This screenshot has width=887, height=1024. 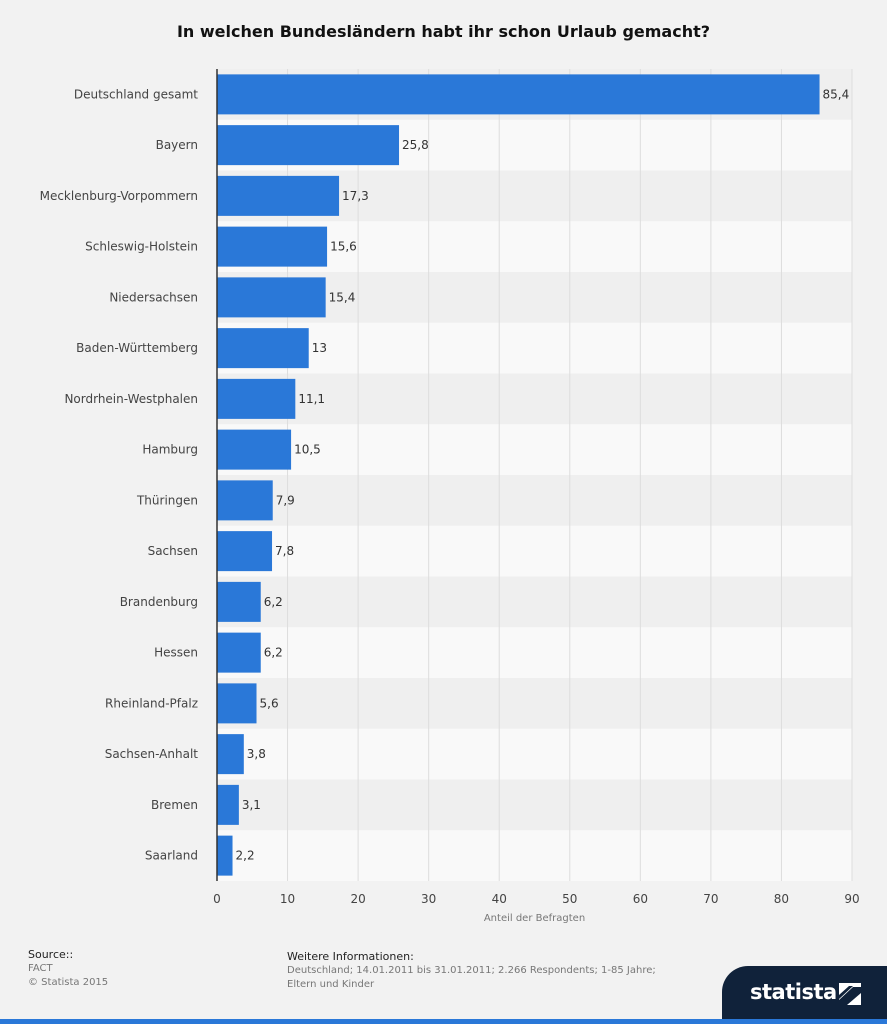 What do you see at coordinates (569, 899) in the screenshot?
I see `x-tick-label: 50` at bounding box center [569, 899].